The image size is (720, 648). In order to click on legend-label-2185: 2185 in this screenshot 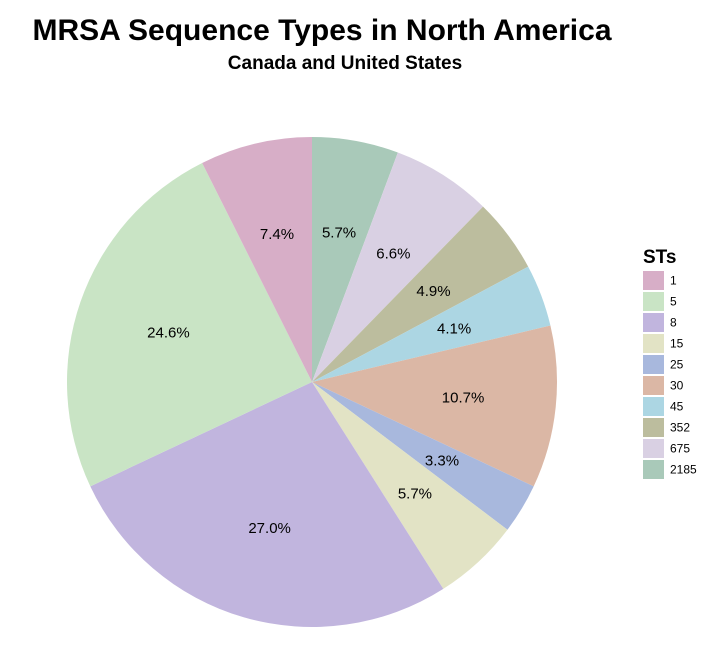, I will do `click(683, 470)`.